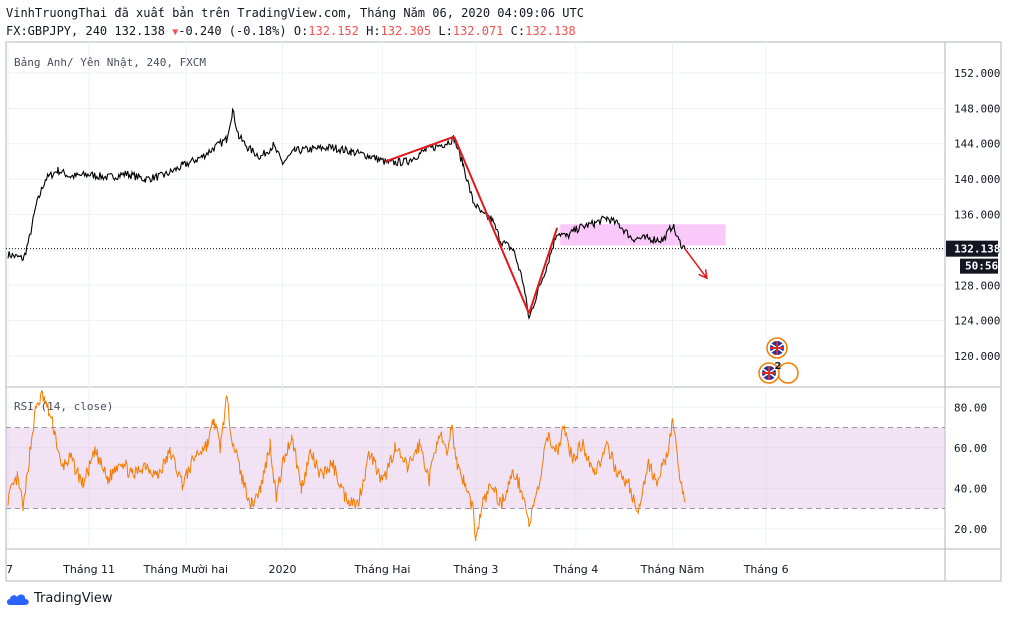  Describe the element at coordinates (283, 569) in the screenshot. I see `time-tick-label: 2020` at that location.